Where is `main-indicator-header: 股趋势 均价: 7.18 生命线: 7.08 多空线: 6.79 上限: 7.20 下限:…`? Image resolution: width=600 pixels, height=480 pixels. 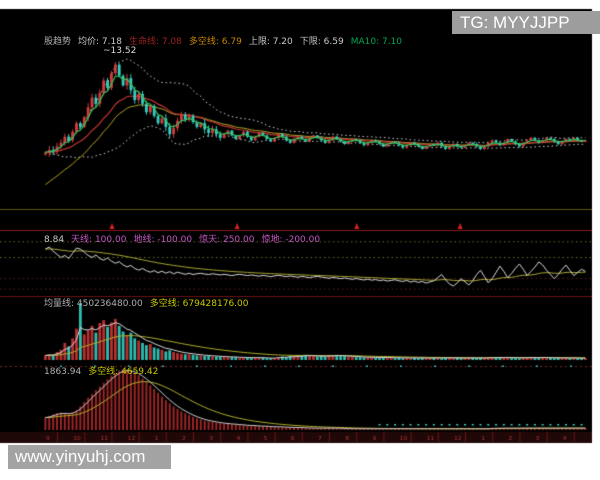 main-indicator-header: 股趋势 均价: 7.18 生命线: 7.08 多空线: 6.79 上限: 7.20 下限:… is located at coordinates (226, 42).